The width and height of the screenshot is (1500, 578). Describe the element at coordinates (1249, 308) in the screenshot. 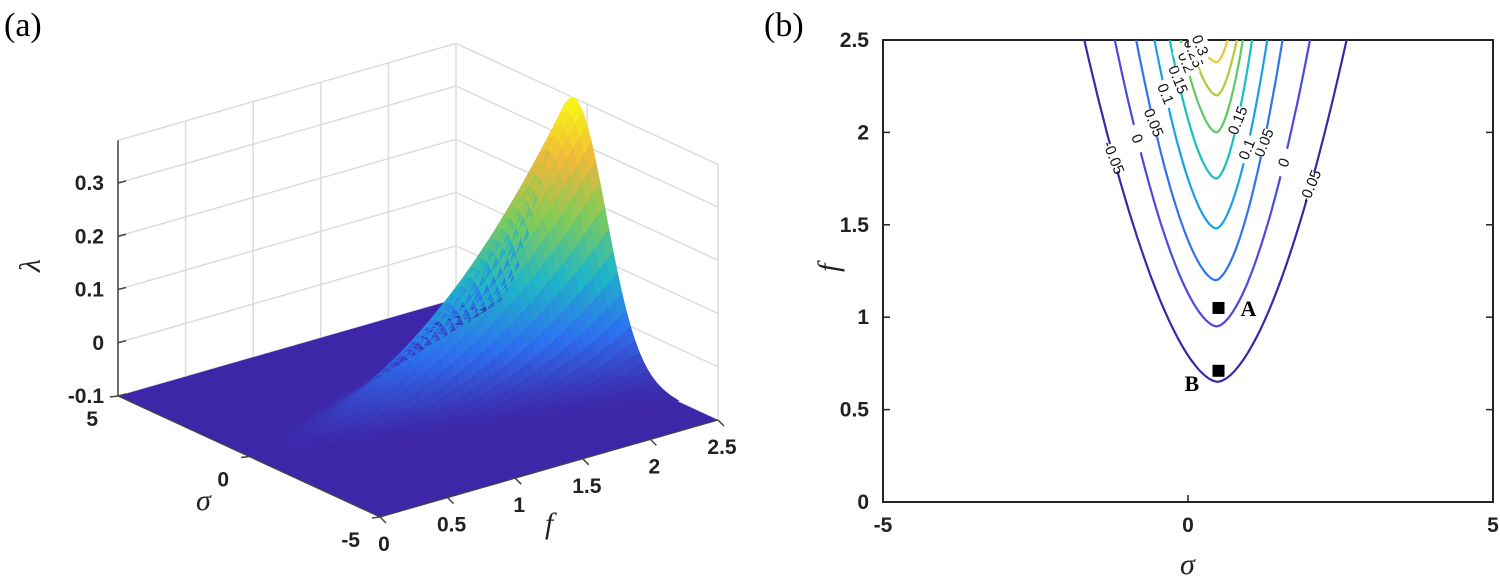

I see `point-label-a: A` at that location.